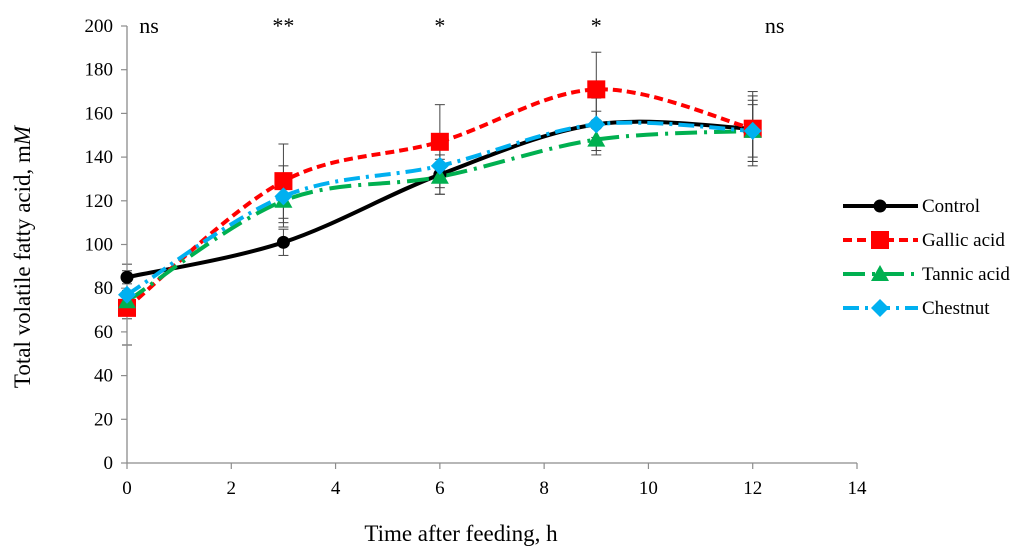 This screenshot has height=550, width=1035. What do you see at coordinates (109, 463) in the screenshot?
I see `y-tick-label: 0` at bounding box center [109, 463].